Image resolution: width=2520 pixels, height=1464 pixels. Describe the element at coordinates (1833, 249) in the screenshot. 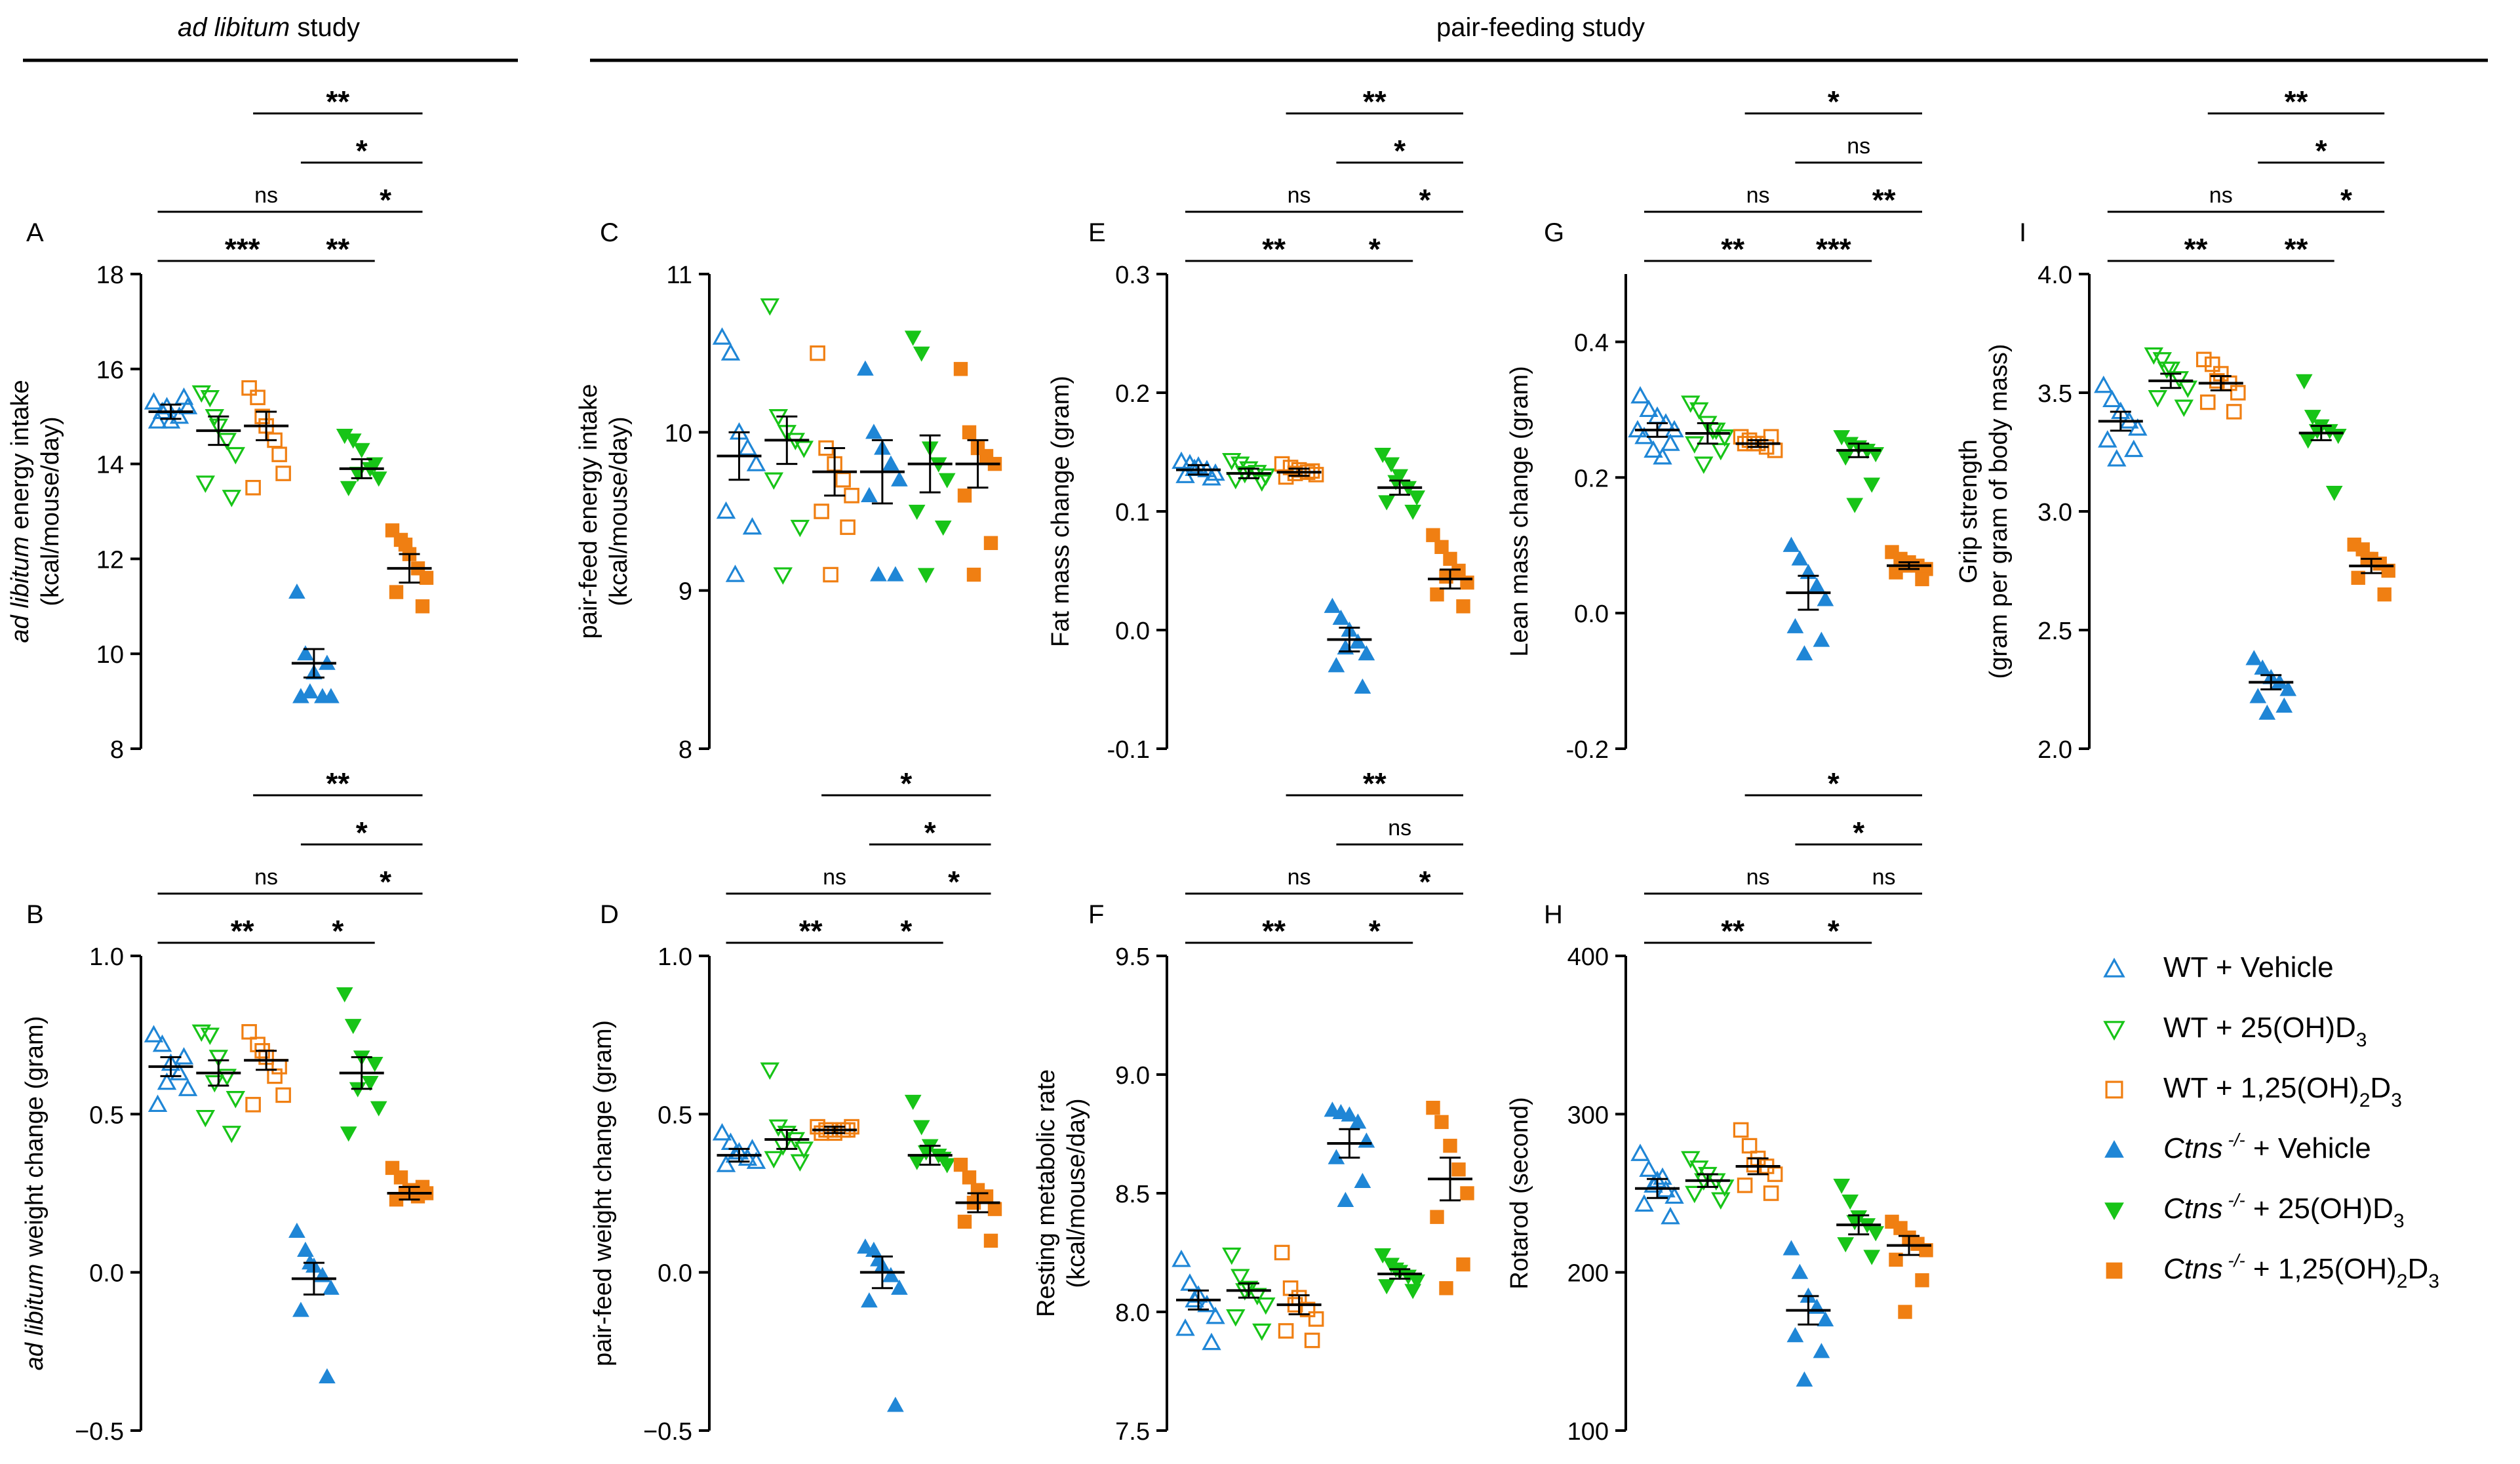

I see `significance-label: ***` at that location.